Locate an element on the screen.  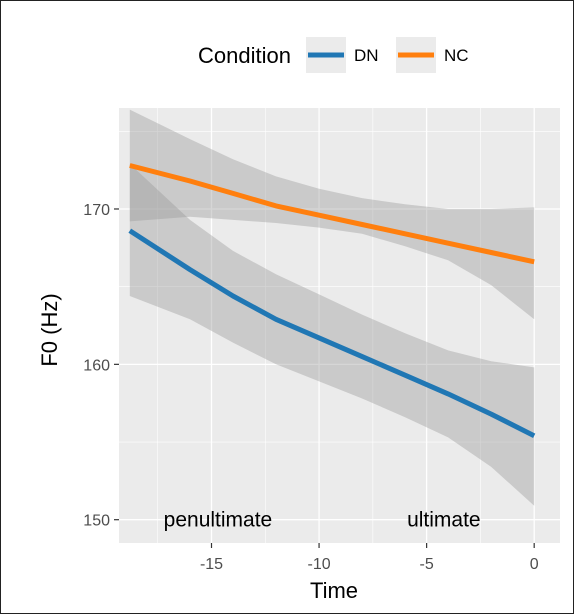
series-line-nc is located at coordinates (332, 214).